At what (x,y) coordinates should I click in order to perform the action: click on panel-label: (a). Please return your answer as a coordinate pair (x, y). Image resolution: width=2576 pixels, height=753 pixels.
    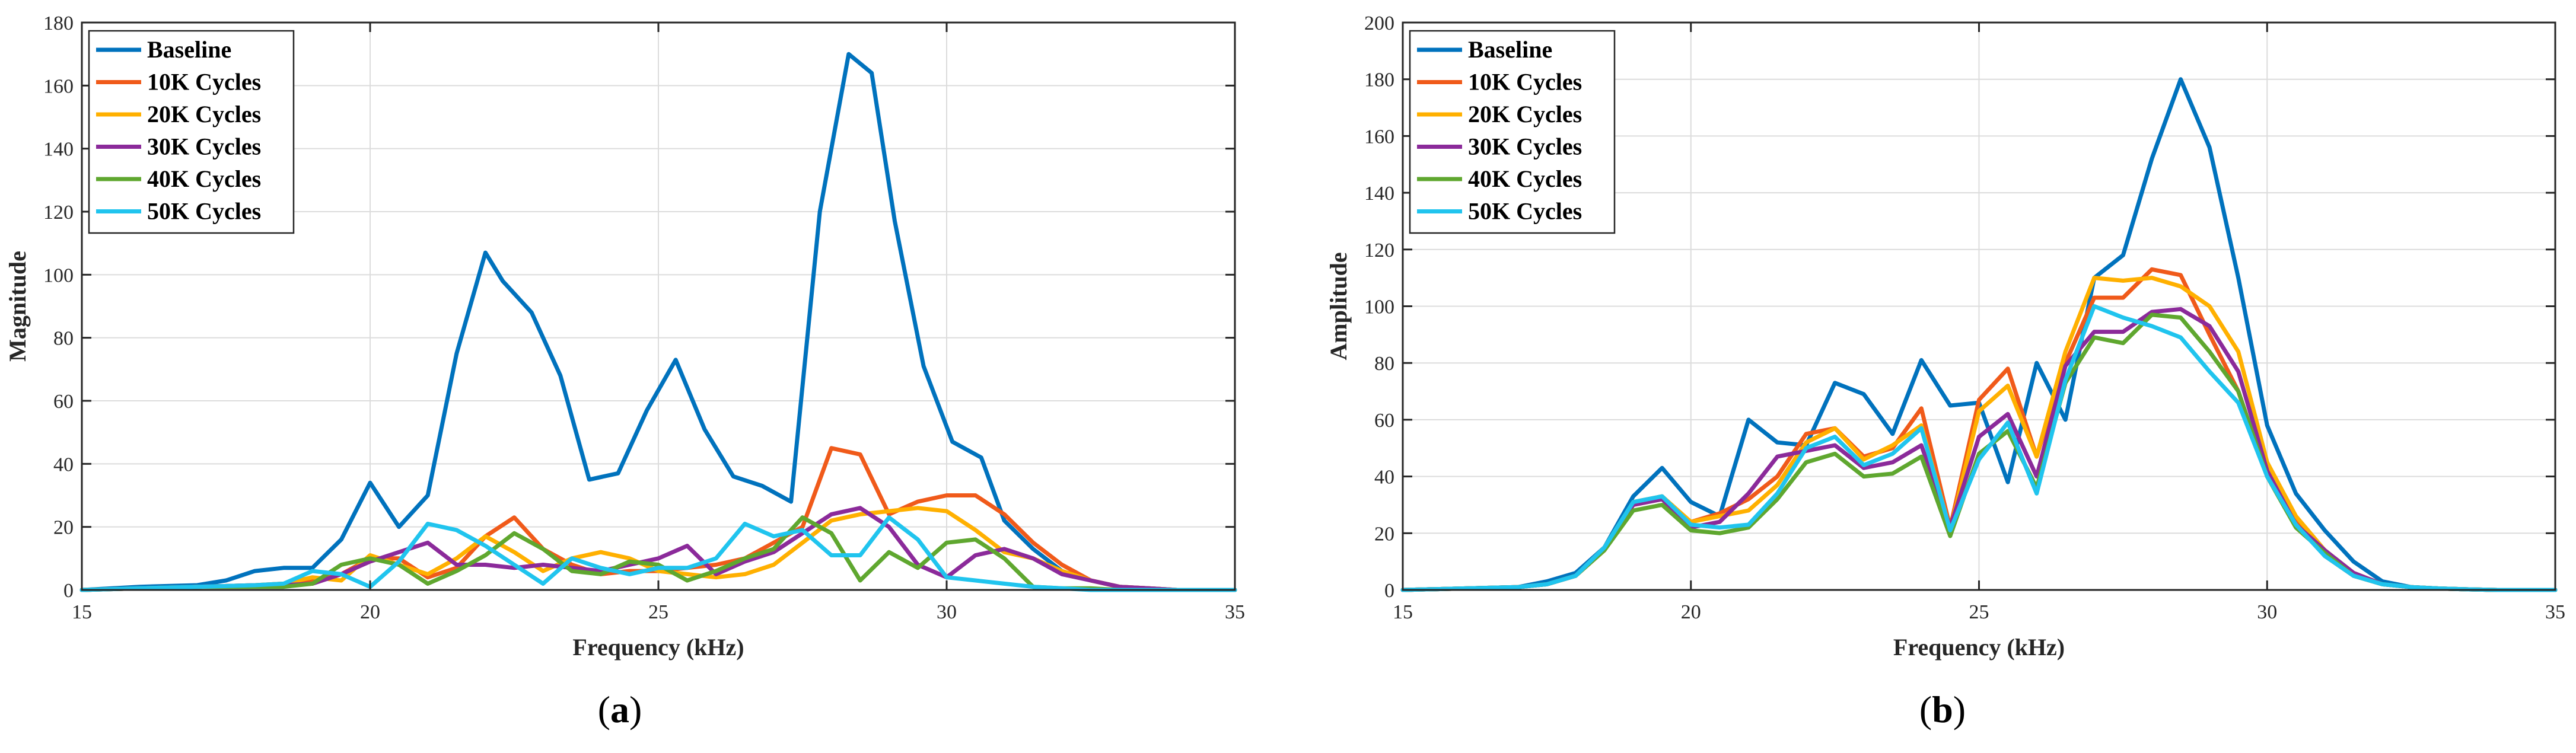
    Looking at the image, I should click on (620, 709).